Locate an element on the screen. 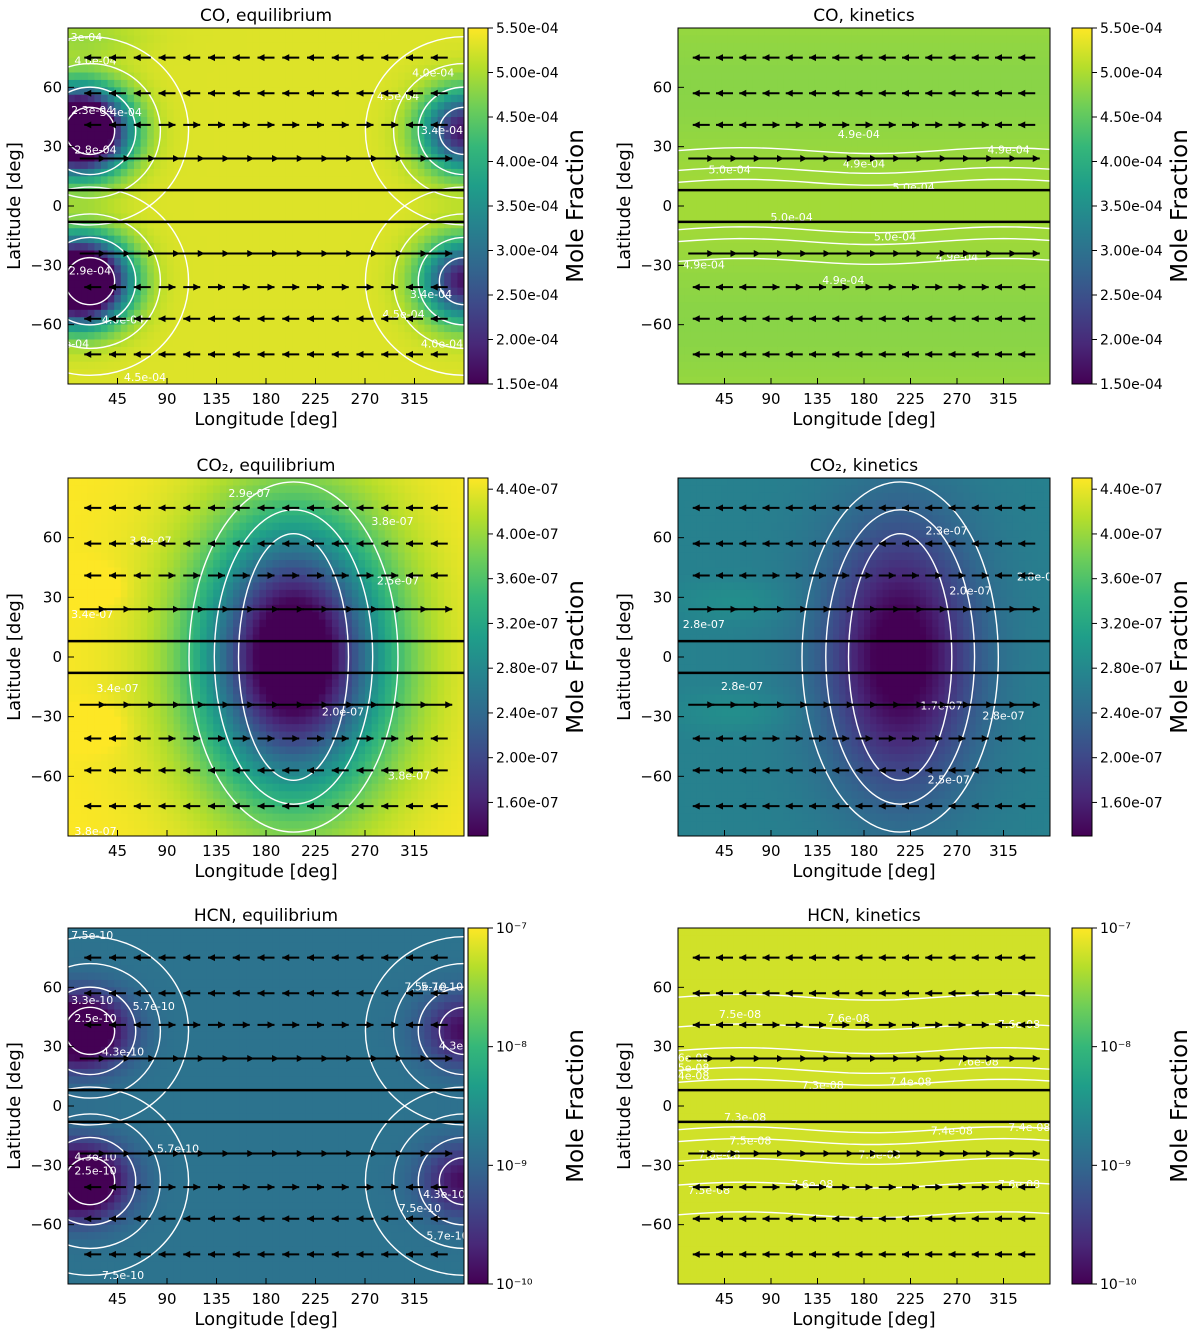 The height and width of the screenshot is (1340, 1200). colorbar is located at coordinates (478, 206).